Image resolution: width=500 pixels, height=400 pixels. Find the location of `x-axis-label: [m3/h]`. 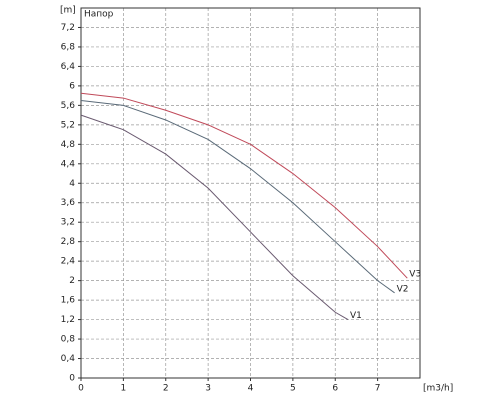

x-axis-label: [m3/h] is located at coordinates (438, 389).